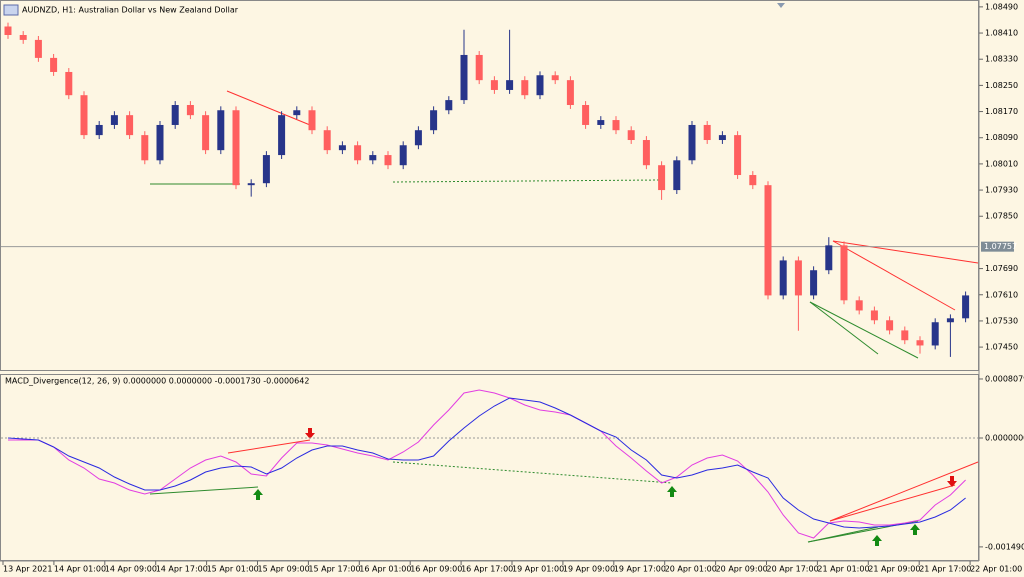 The width and height of the screenshot is (1024, 577). Describe the element at coordinates (233, 569) in the screenshot. I see `x-tick-label: 15 Apr 01:00` at that location.